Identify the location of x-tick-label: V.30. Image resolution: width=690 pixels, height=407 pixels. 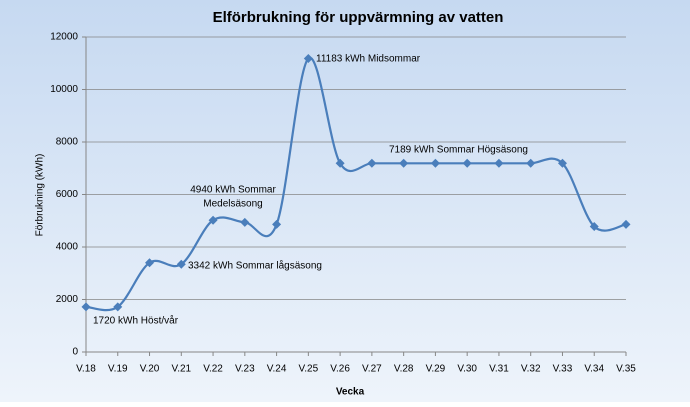
(467, 369).